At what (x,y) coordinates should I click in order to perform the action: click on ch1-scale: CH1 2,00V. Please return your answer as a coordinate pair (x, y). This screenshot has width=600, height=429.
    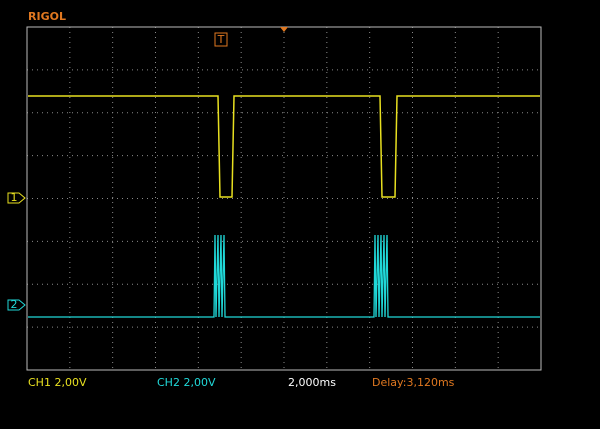
    Looking at the image, I should click on (57, 382).